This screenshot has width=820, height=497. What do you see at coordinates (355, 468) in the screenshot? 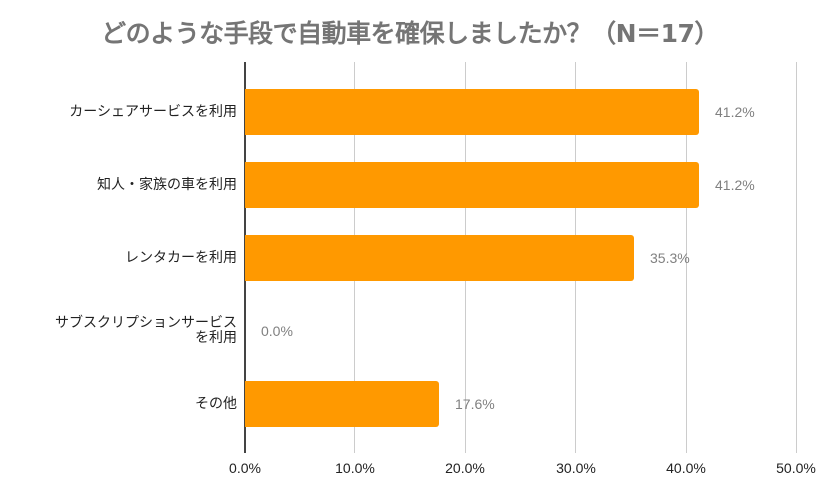
I see `x-tick-label: 10.0%` at bounding box center [355, 468].